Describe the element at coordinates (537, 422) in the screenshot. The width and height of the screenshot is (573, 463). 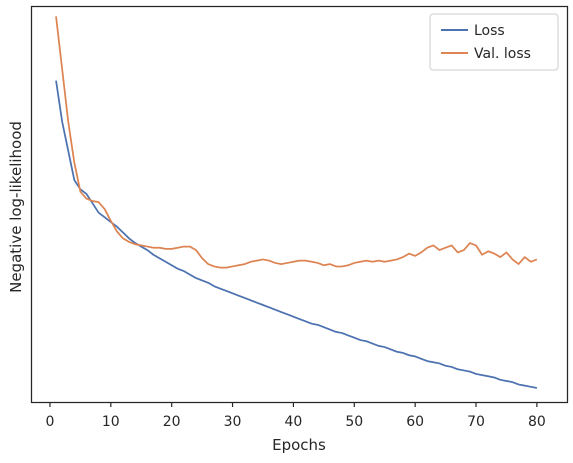
I see `x-tick-label: 80` at that location.